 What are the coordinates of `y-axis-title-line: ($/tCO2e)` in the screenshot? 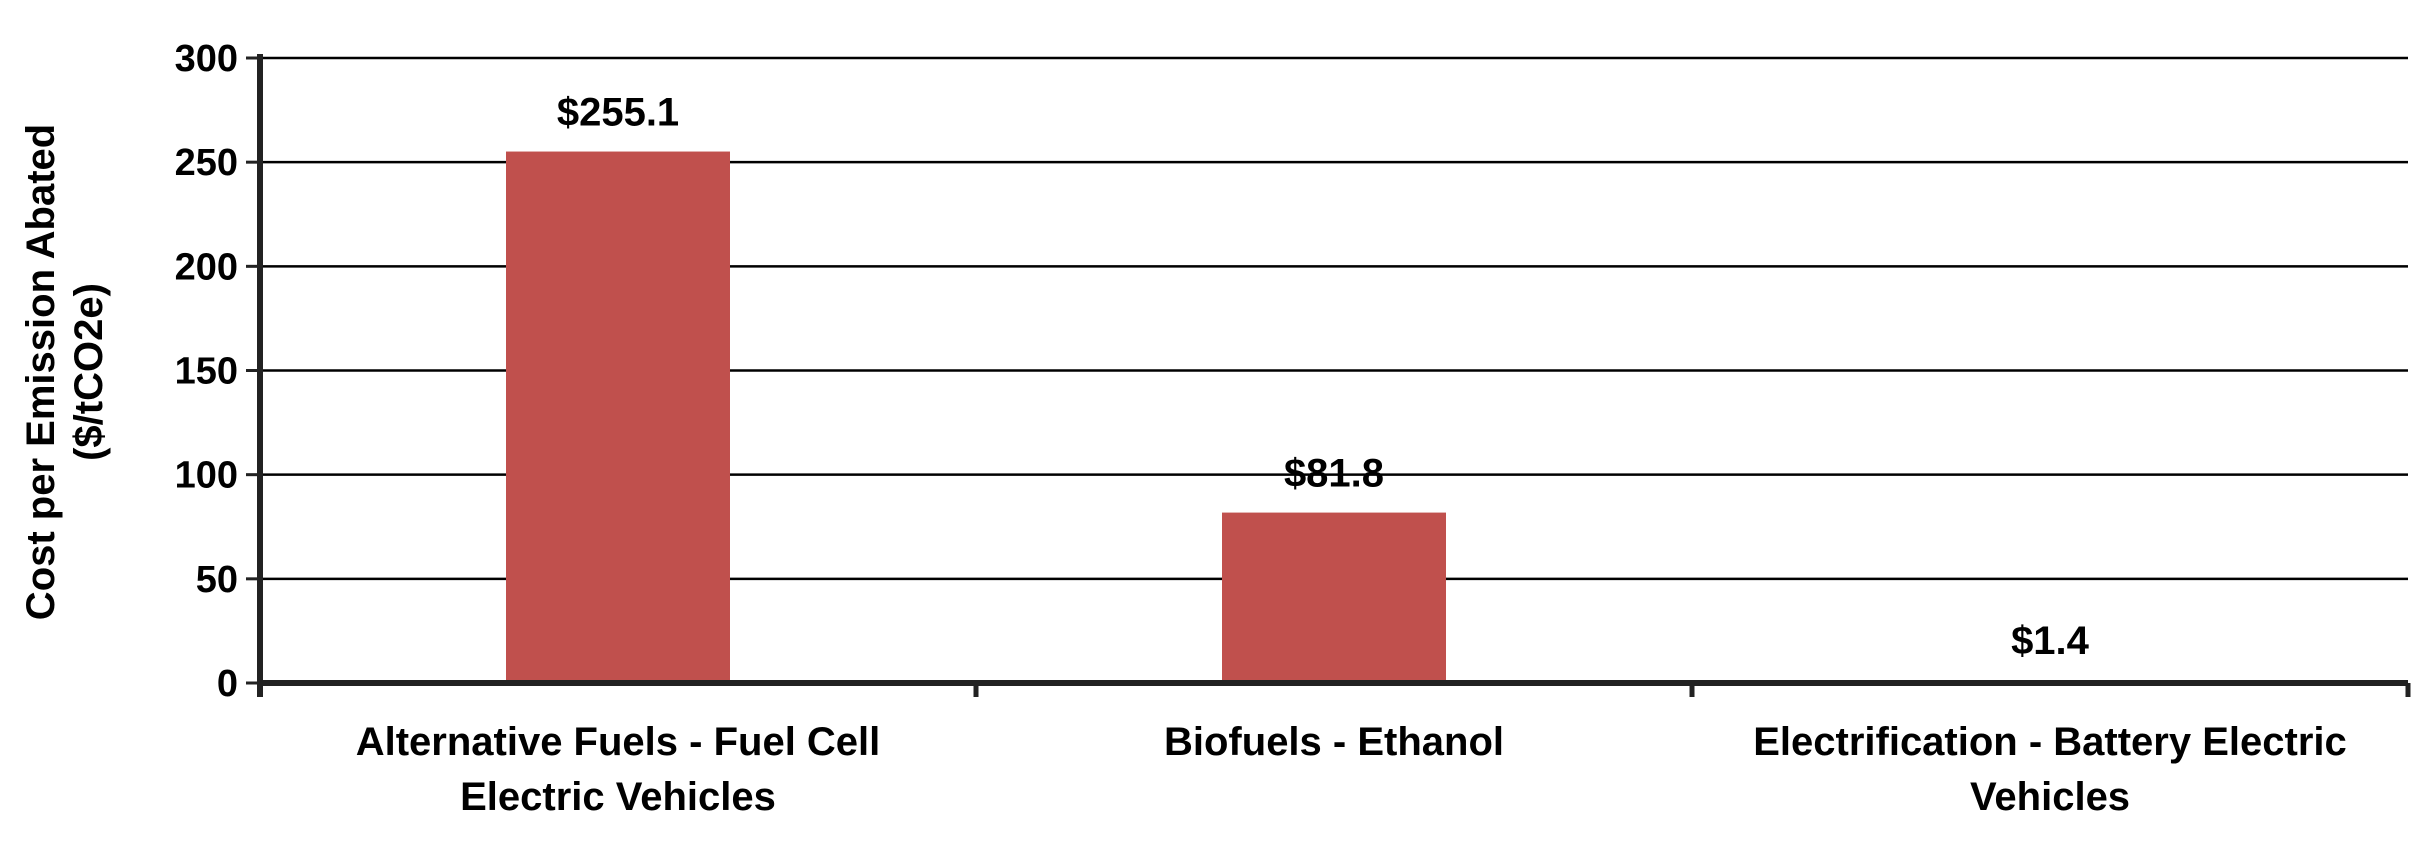 It's located at (89, 372).